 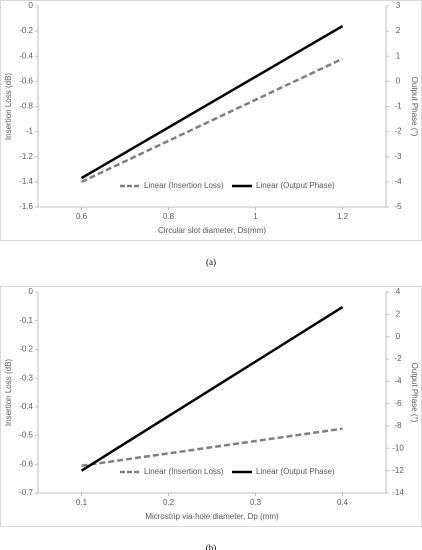 I want to click on x-tick-label: 0.4, so click(x=343, y=502).